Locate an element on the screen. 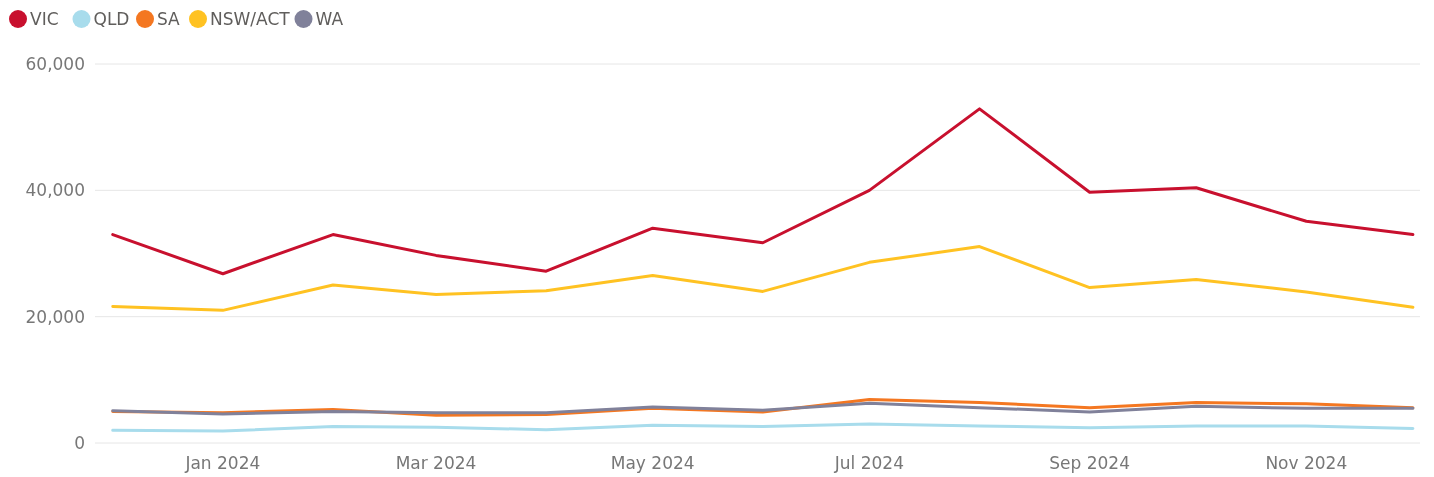 Image resolution: width=1434 pixels, height=477 pixels. x-tick-label: Sep 2024 is located at coordinates (1089, 463).